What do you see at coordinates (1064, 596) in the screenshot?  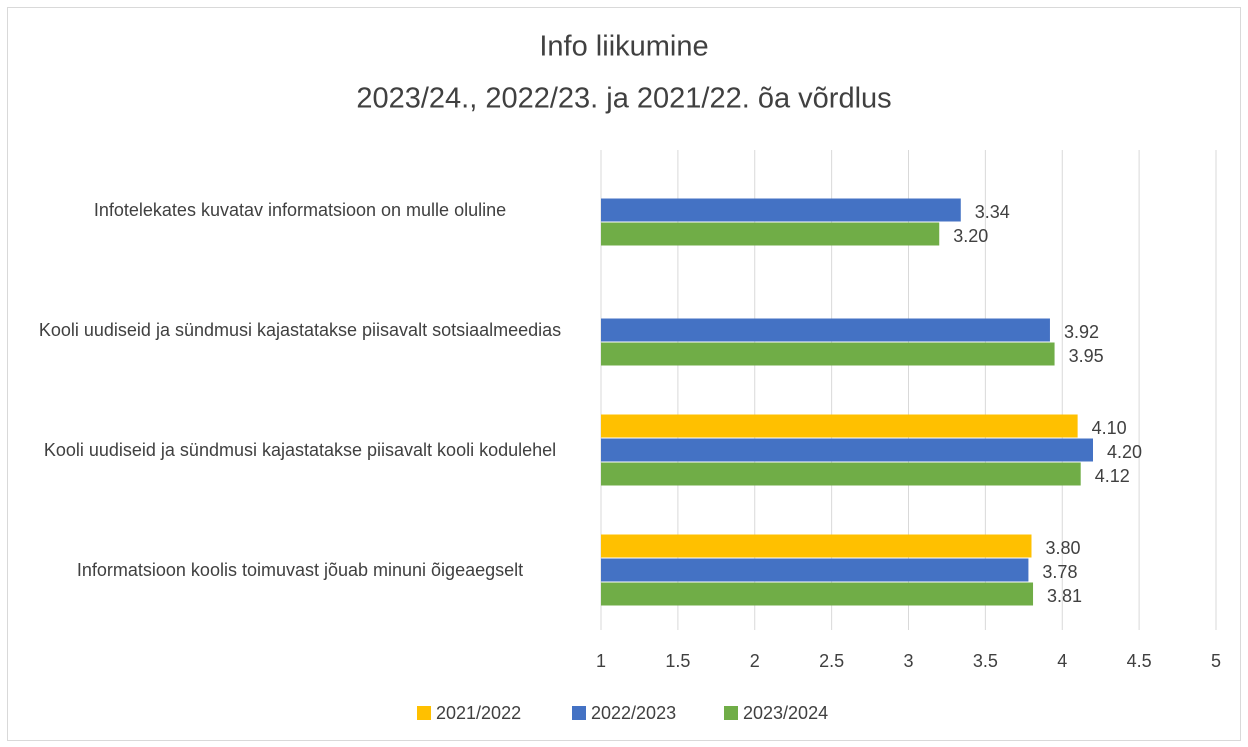 I see `data-label: 3.81` at bounding box center [1064, 596].